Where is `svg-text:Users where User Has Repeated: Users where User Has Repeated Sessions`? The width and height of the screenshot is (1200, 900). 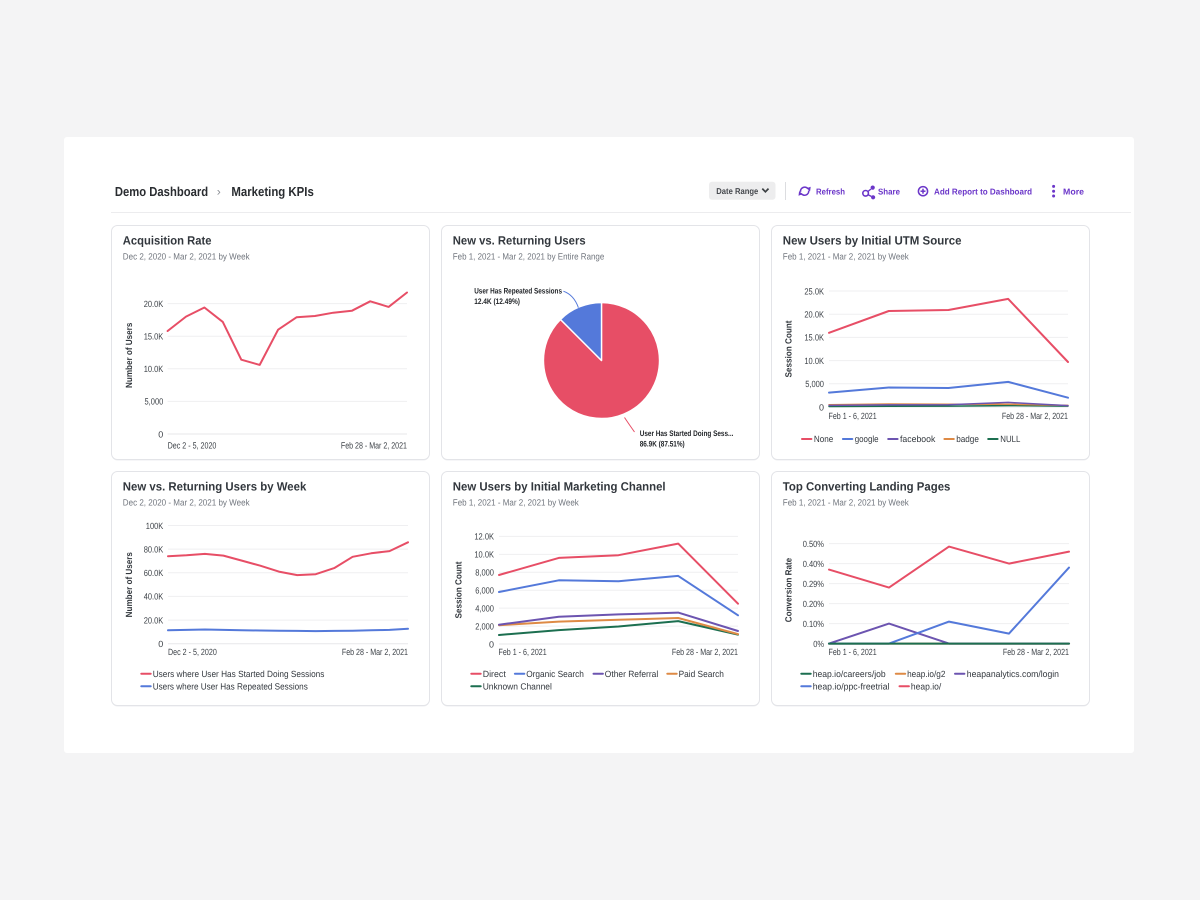
svg-text:Users where User Has Repeated: Users where User Has Repeated Sessions is located at coordinates (231, 686).